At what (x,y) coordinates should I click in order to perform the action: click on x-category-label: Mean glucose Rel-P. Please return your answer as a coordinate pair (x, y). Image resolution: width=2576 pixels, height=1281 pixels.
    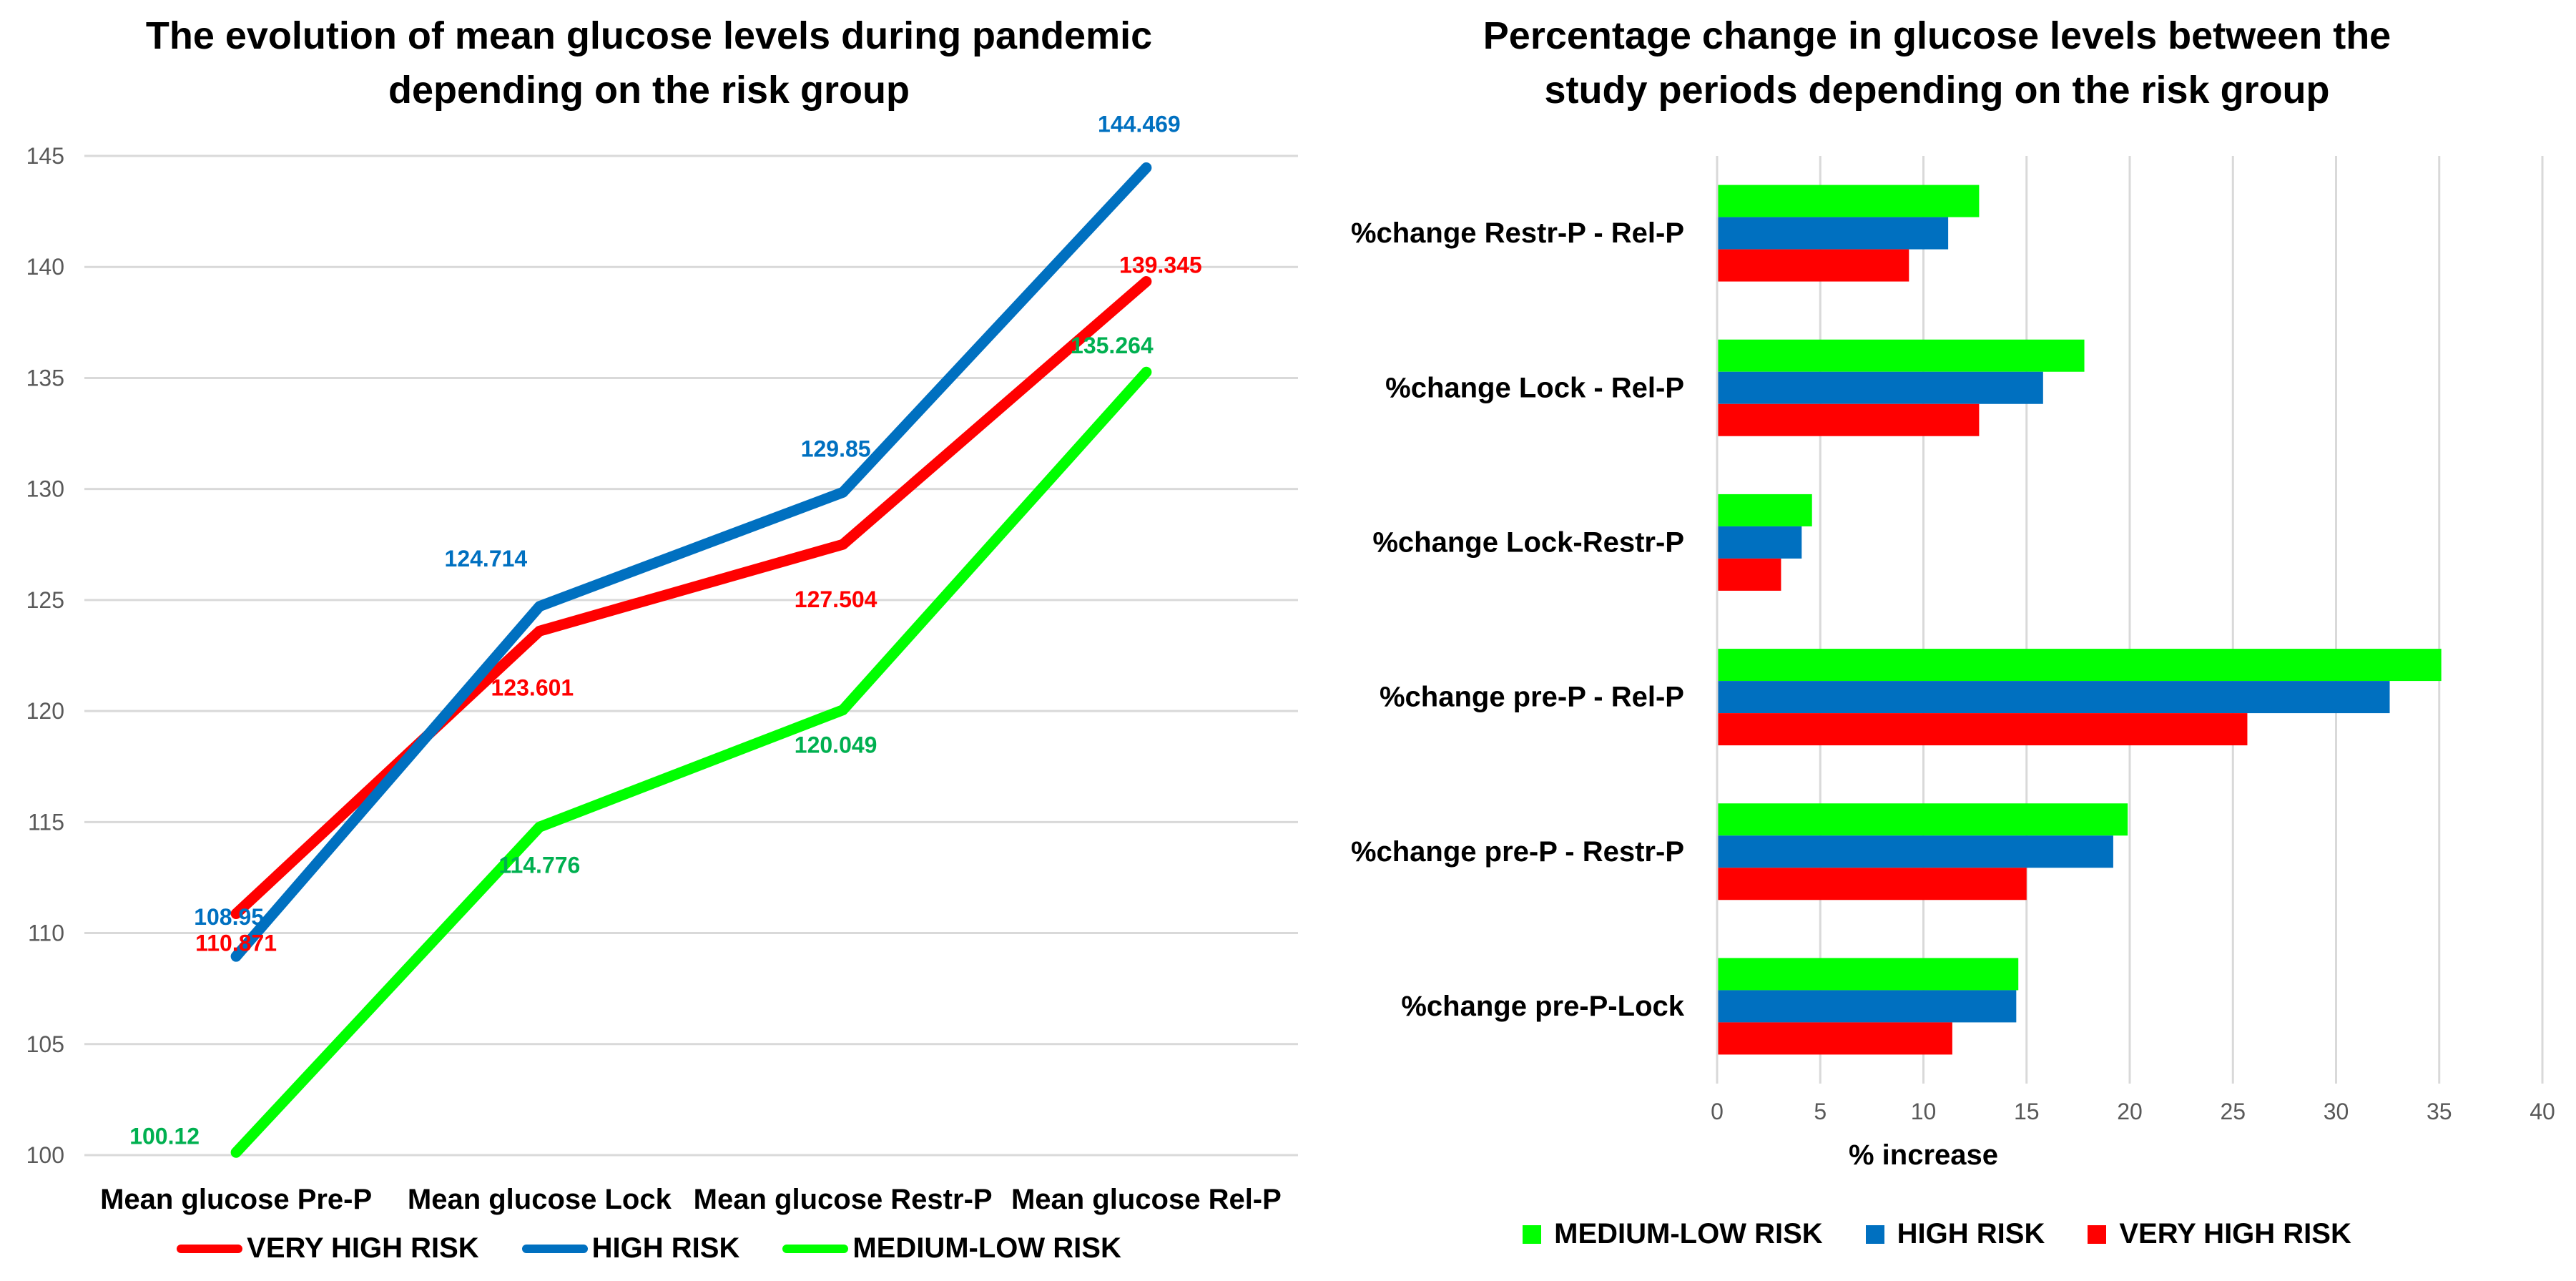
    Looking at the image, I should click on (1147, 1199).